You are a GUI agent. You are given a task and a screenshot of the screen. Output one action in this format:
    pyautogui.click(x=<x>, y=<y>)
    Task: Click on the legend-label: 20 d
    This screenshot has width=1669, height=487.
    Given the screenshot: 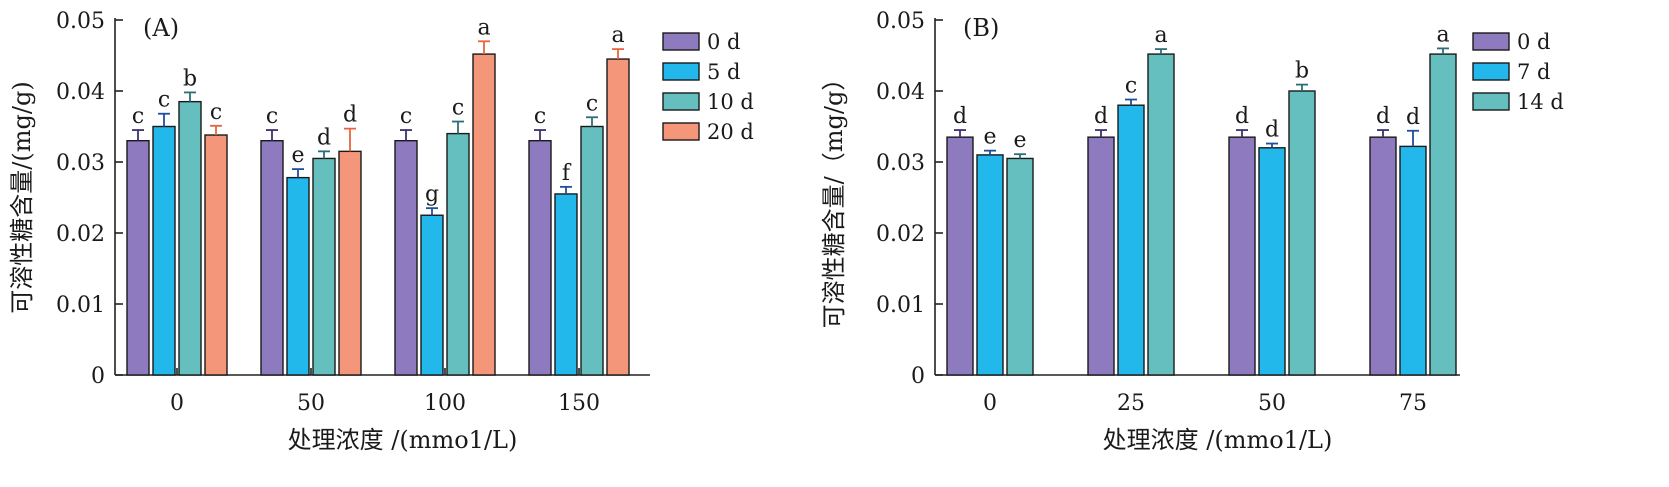 What is the action you would take?
    pyautogui.click(x=730, y=132)
    